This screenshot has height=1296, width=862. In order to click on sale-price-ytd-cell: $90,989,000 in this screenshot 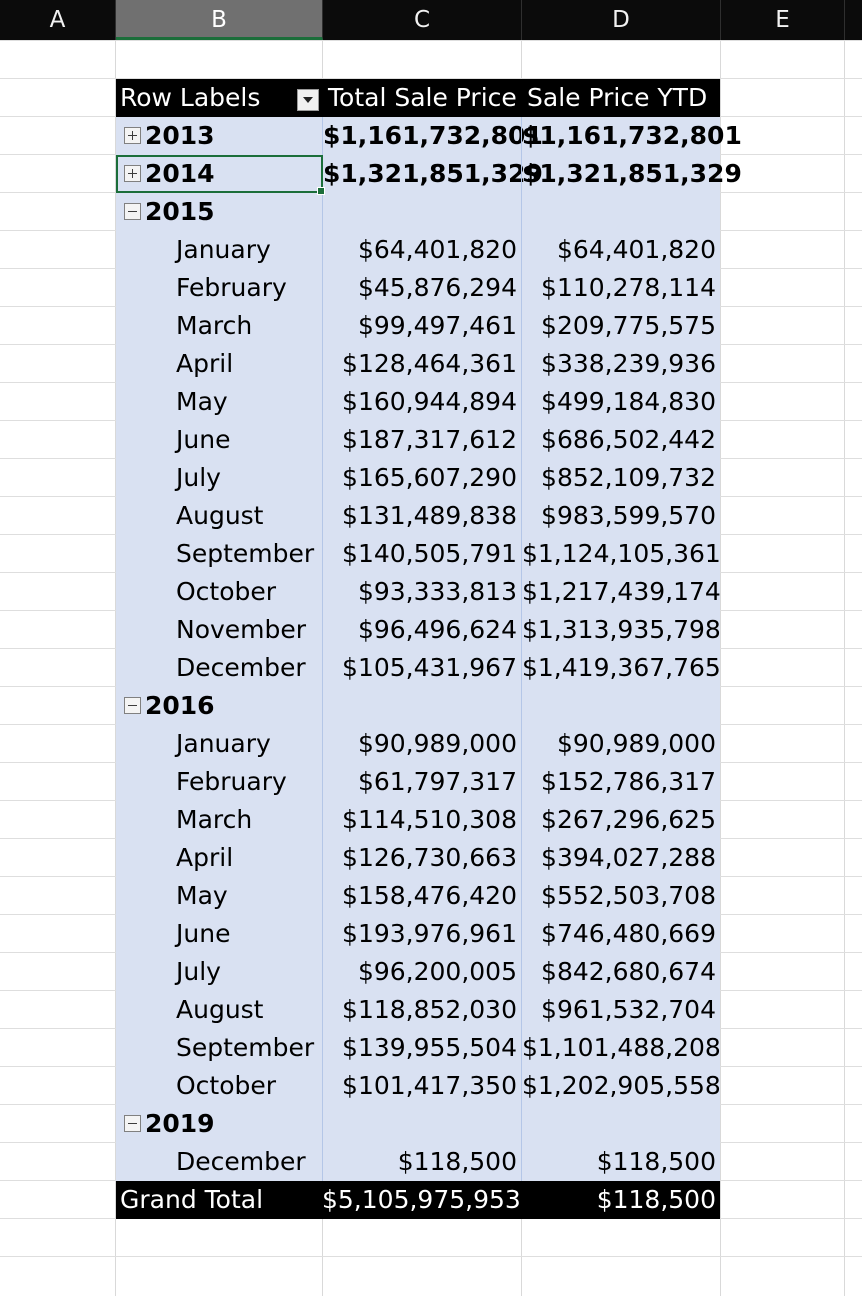, I will do `click(620, 744)`.